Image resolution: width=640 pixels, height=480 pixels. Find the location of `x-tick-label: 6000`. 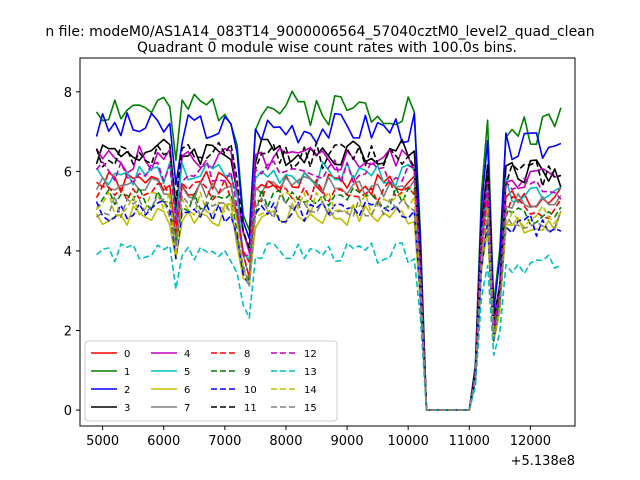

x-tick-label: 6000 is located at coordinates (163, 441).